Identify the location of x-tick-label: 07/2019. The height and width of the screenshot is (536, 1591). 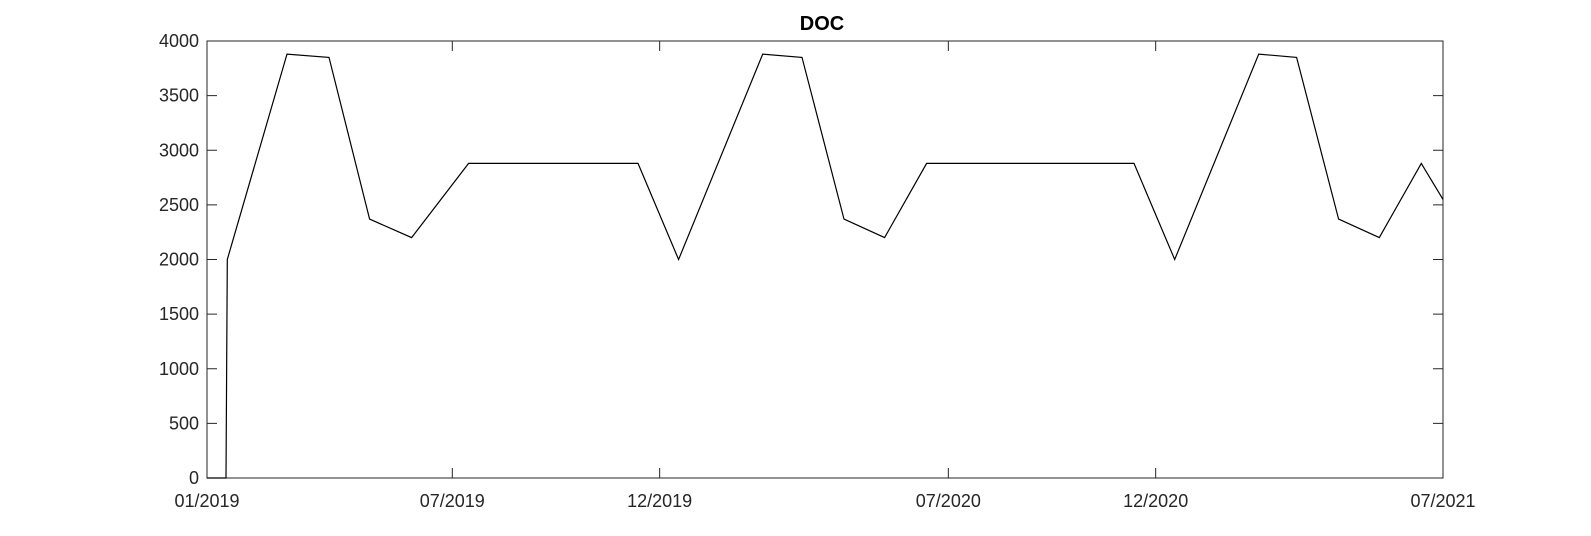
(452, 501).